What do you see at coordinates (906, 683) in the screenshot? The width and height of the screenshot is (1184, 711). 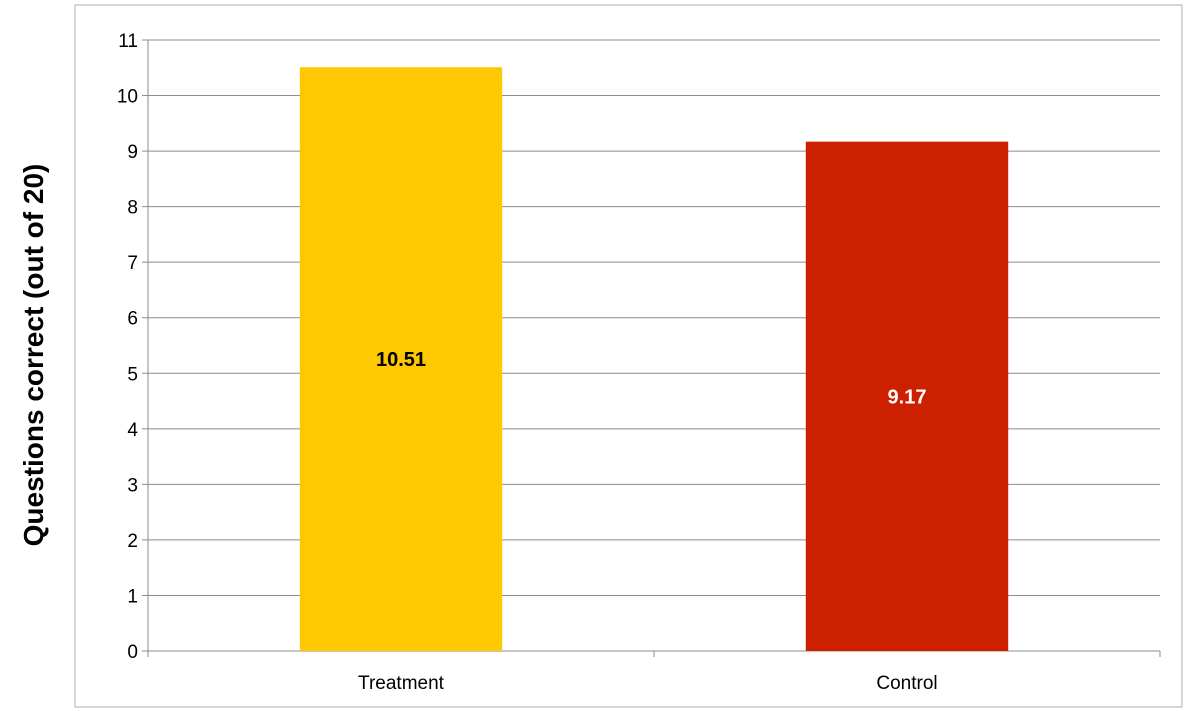 I see `x-category-label: Control` at bounding box center [906, 683].